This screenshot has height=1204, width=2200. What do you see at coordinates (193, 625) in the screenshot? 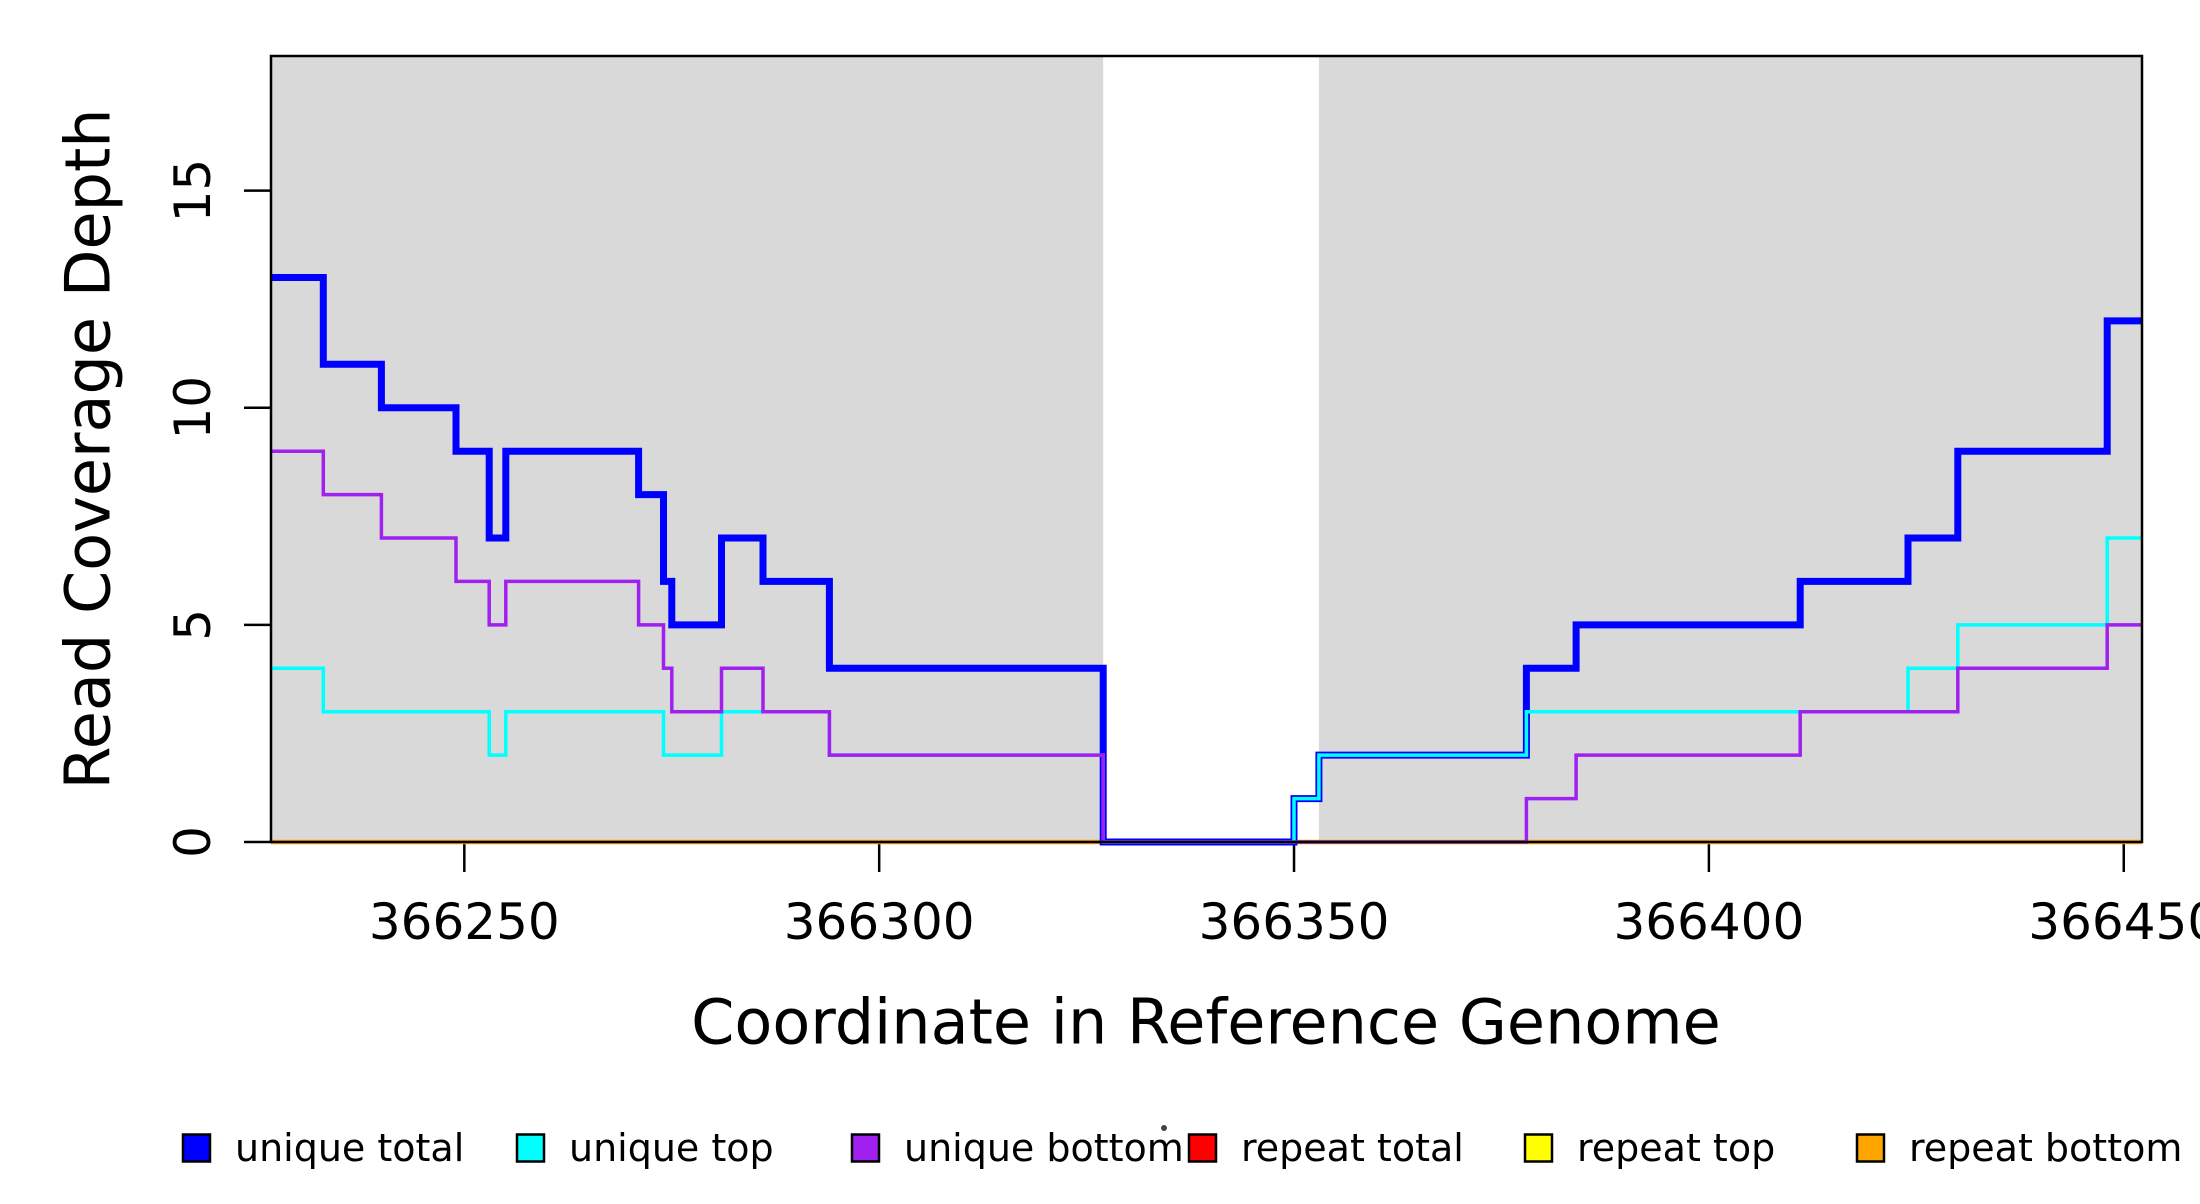
I see `y-tick-label: 5` at bounding box center [193, 625].